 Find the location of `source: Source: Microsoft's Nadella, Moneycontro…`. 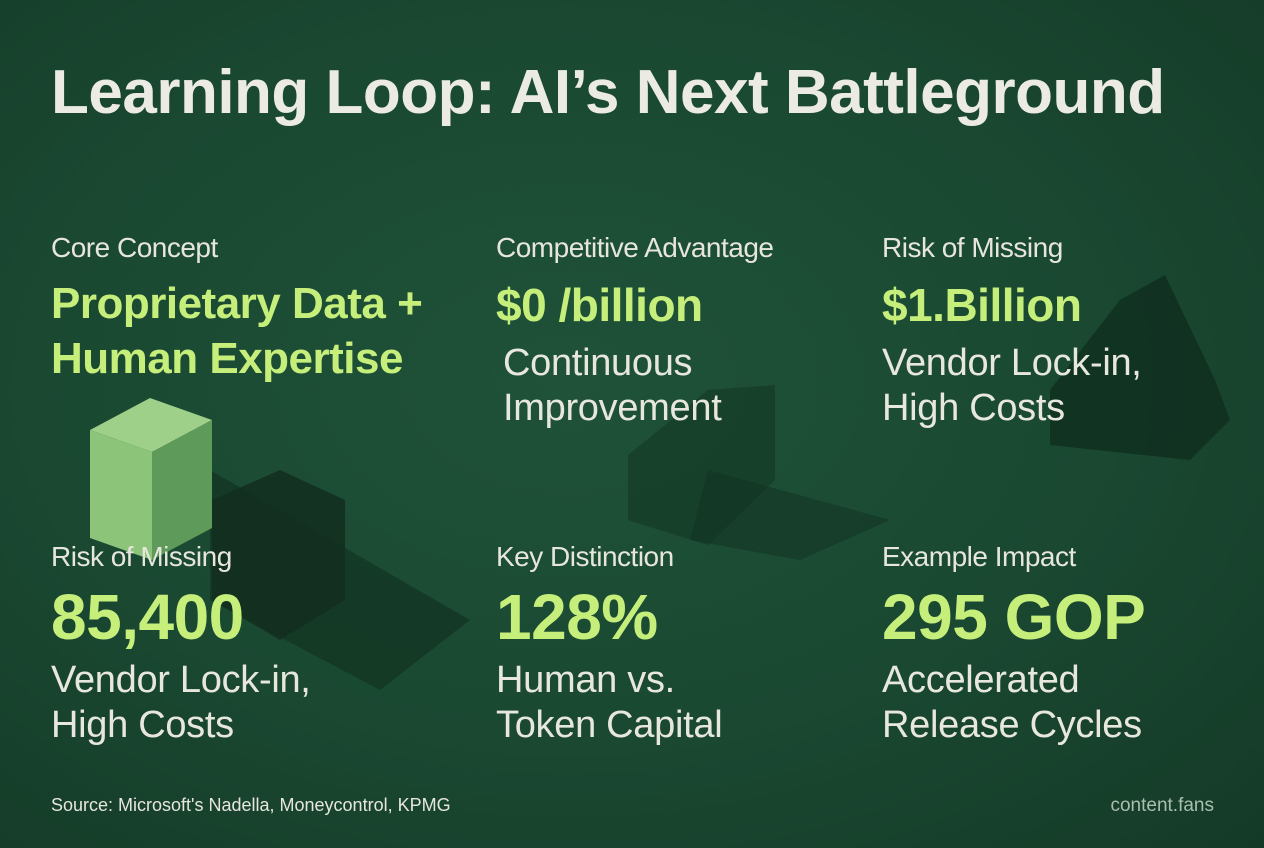

source: Source: Microsoft's Nadella, Moneycontro… is located at coordinates (251, 805).